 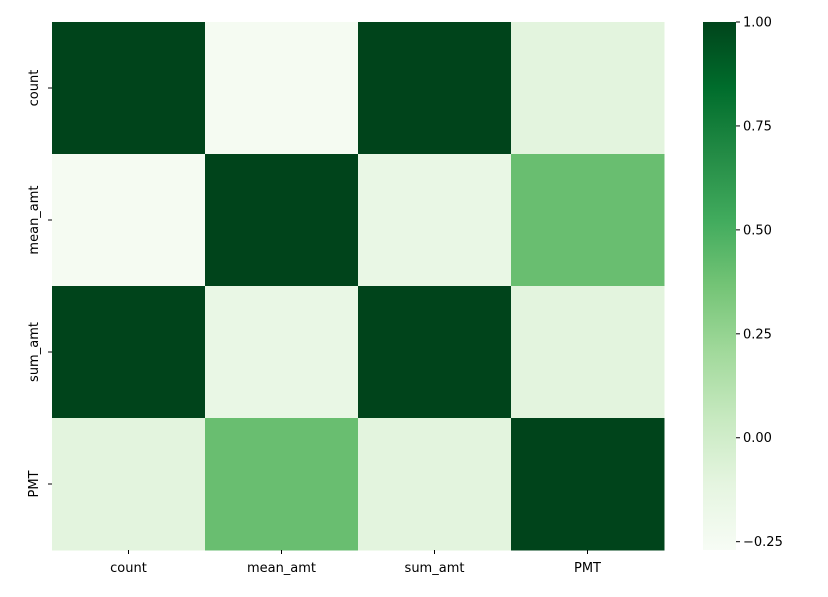 I want to click on colorbar-tick-label: 0.00, so click(x=757, y=438).